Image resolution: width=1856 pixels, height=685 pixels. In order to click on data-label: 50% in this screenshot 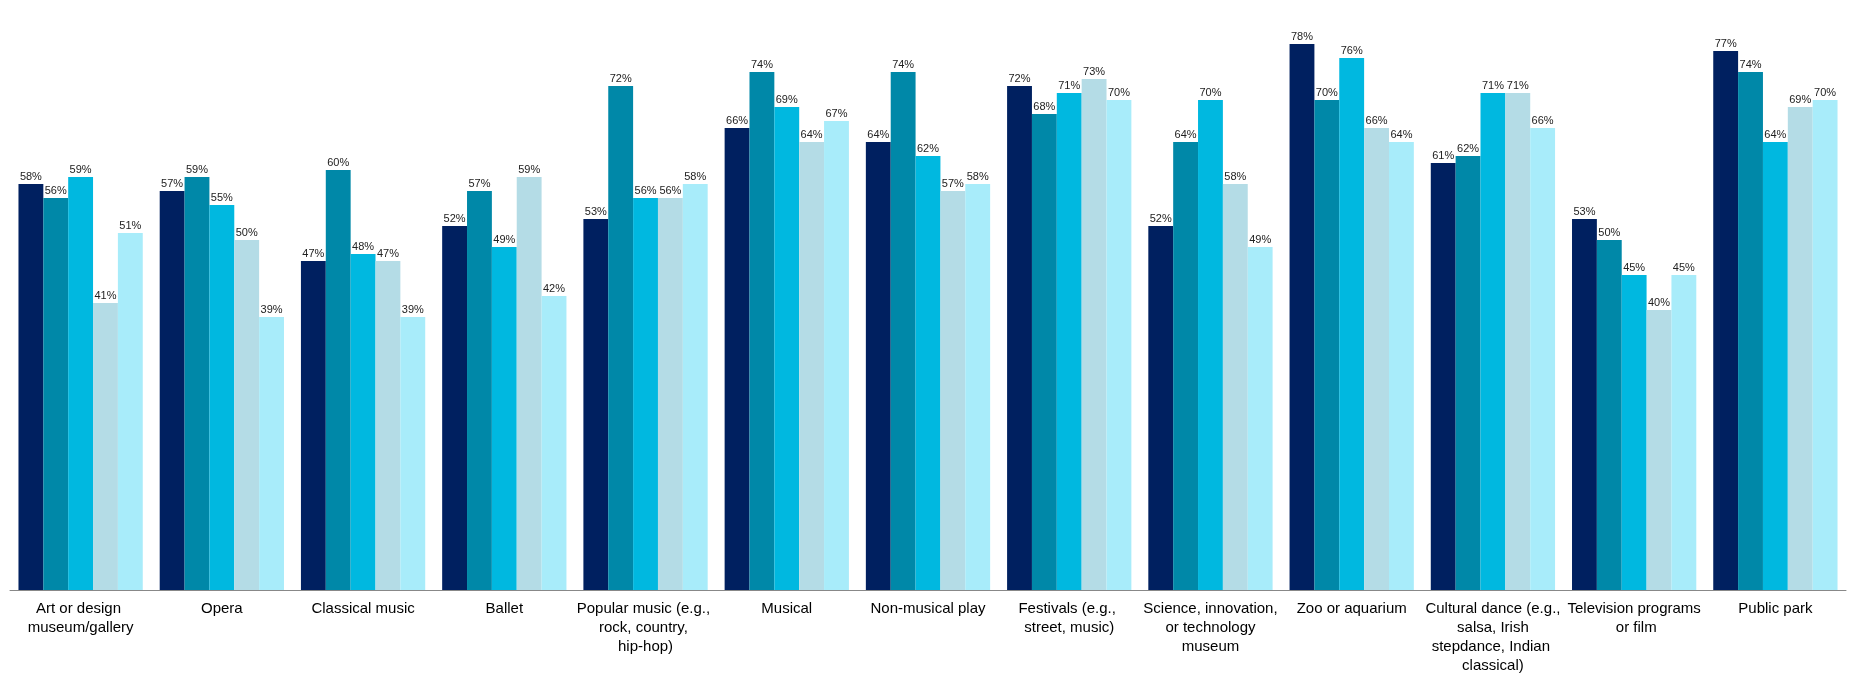, I will do `click(246, 231)`.